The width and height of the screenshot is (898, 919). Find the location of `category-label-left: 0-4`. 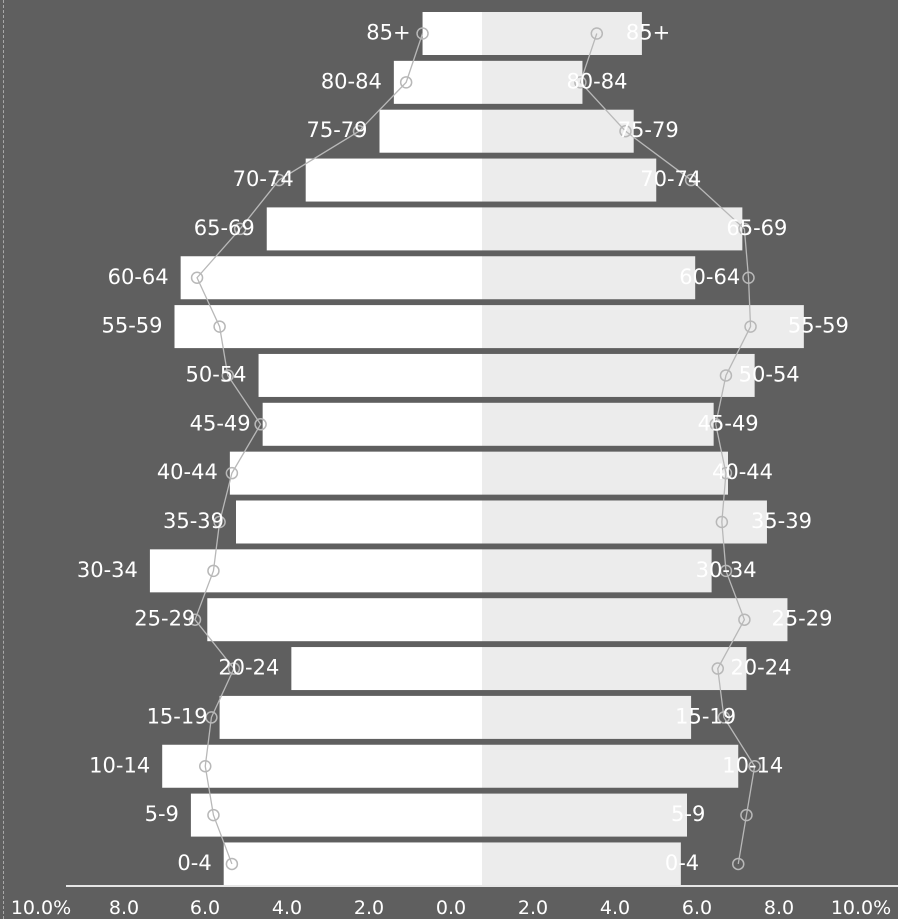

category-label-left: 0-4 is located at coordinates (194, 863).